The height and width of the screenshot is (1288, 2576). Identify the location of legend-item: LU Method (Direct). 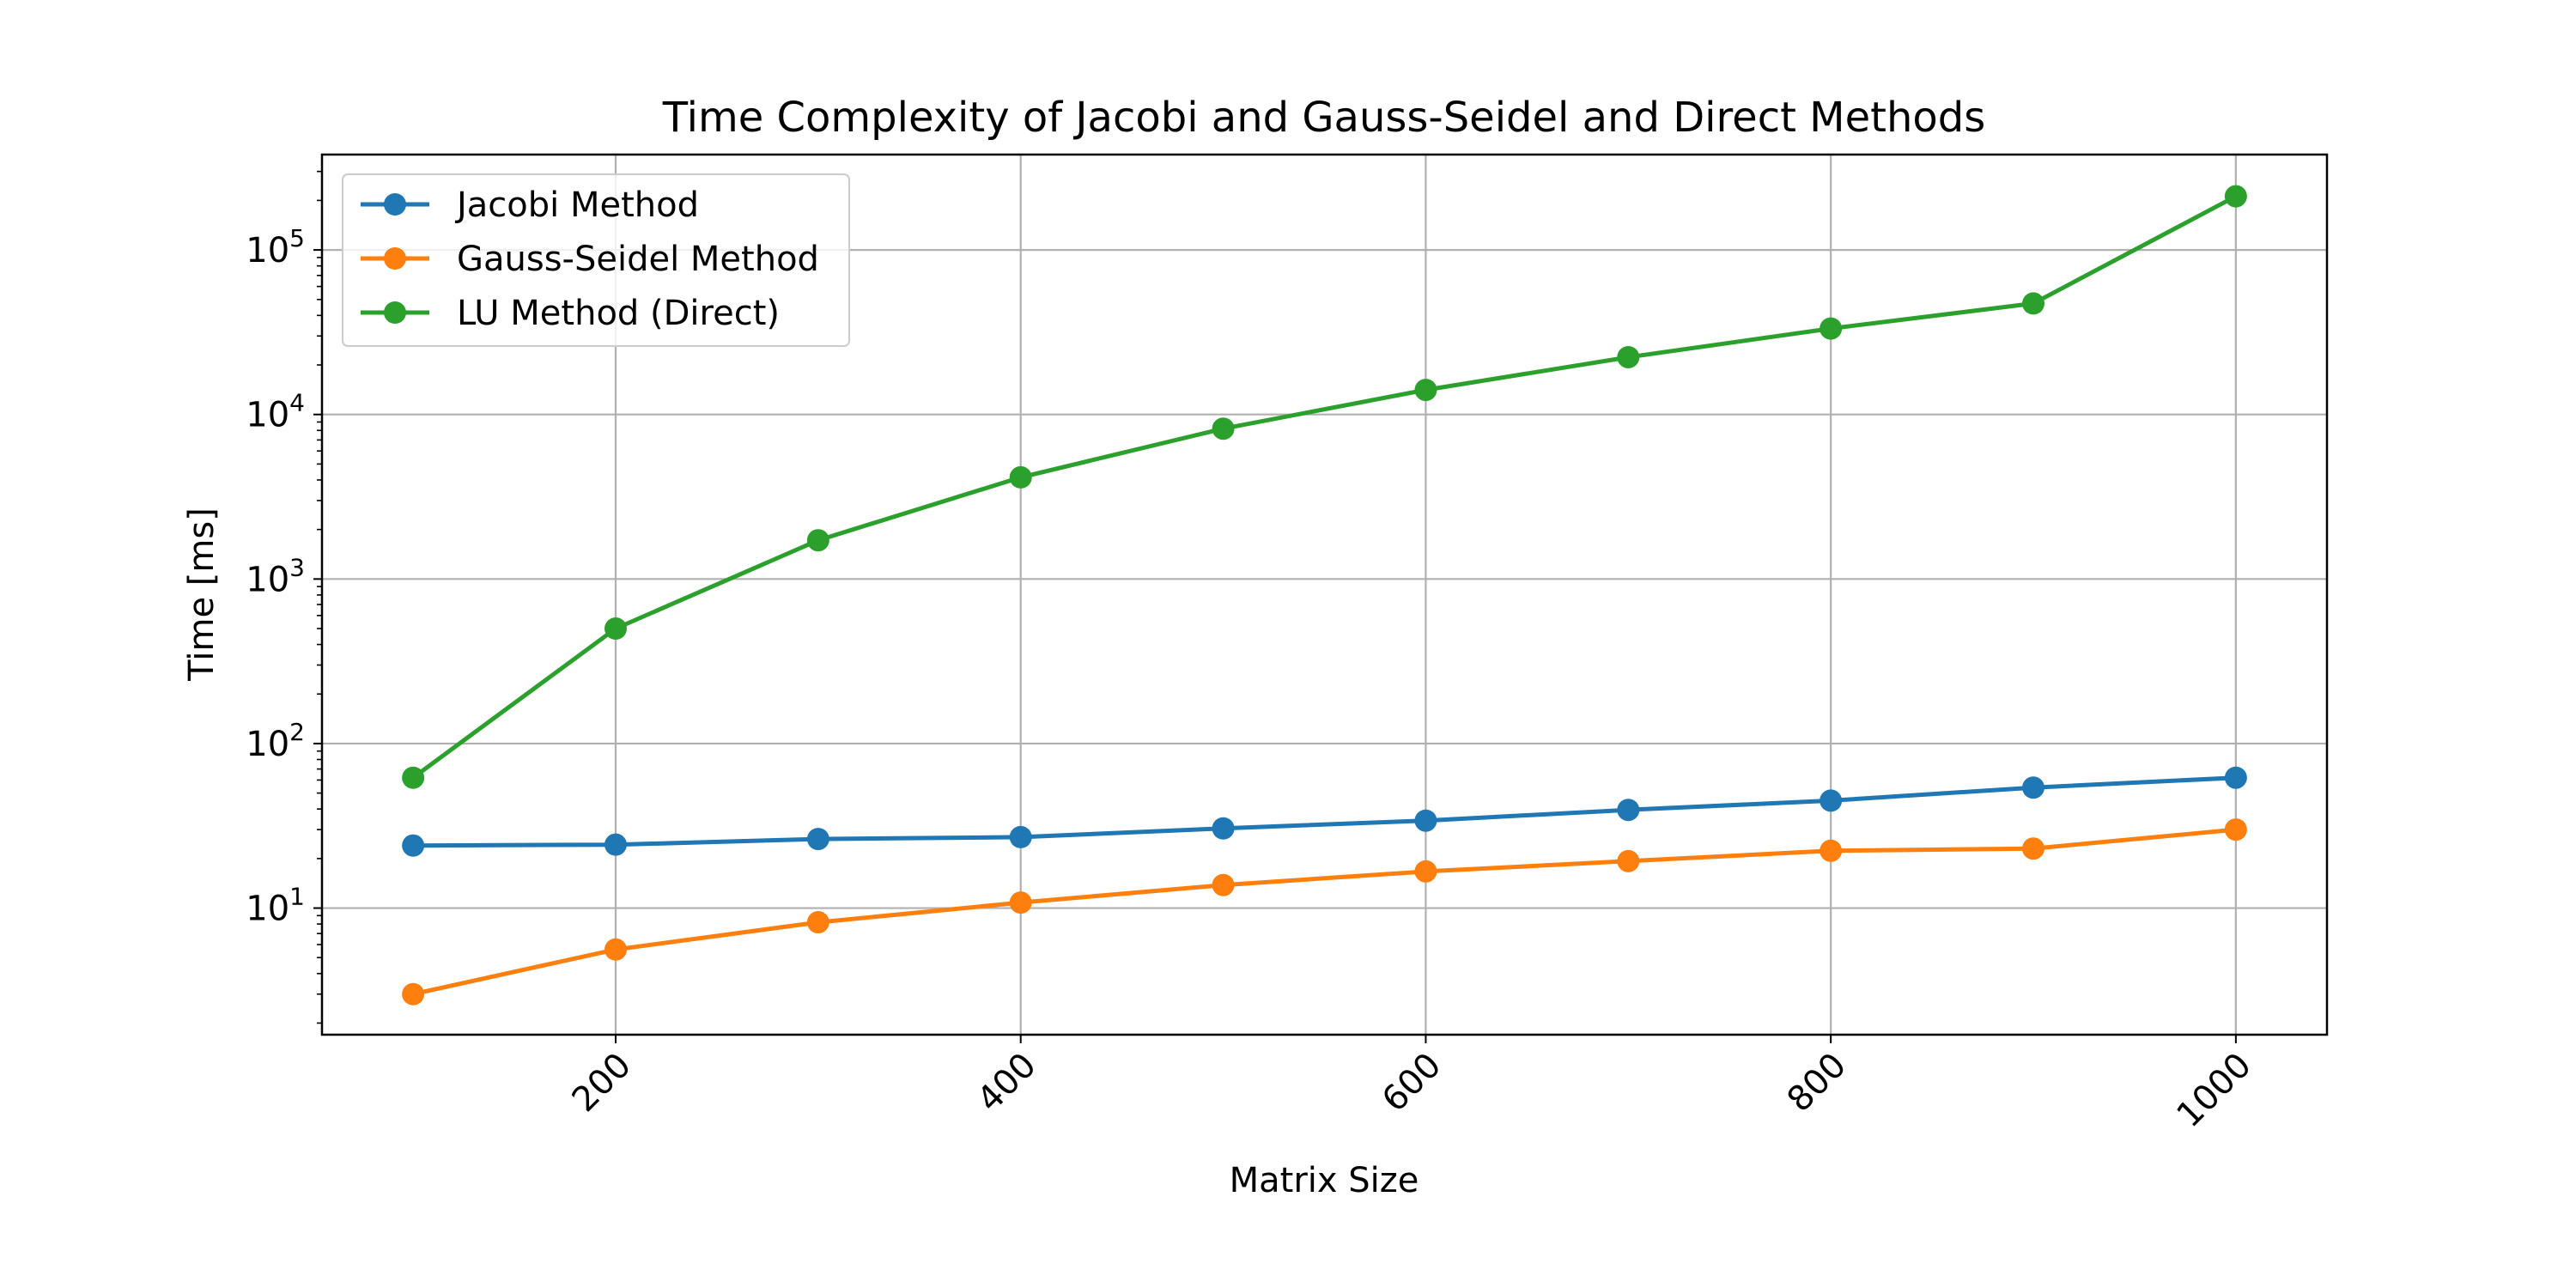
(570, 313).